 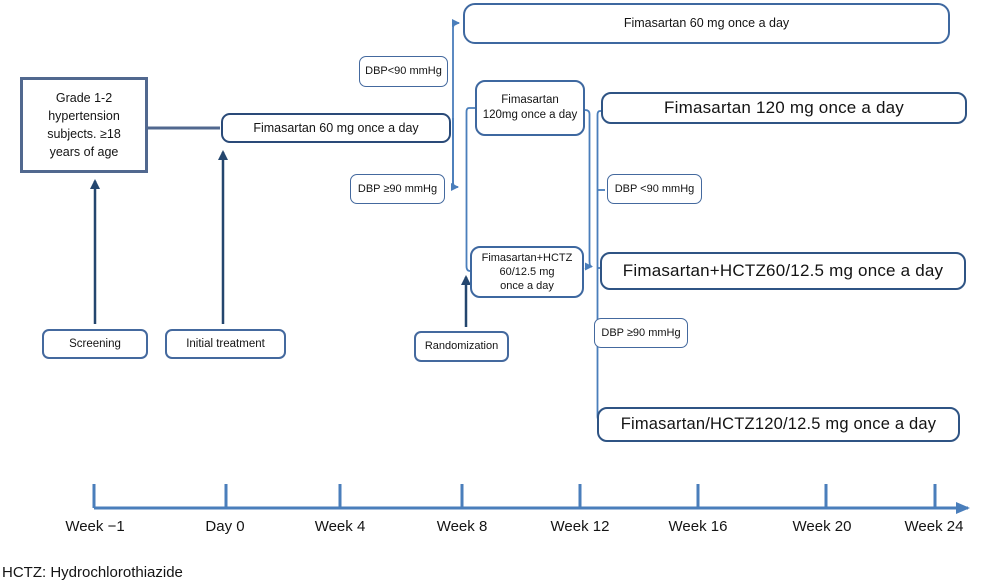 I want to click on connector-dbp-lt90-branch, so click(x=456, y=102).